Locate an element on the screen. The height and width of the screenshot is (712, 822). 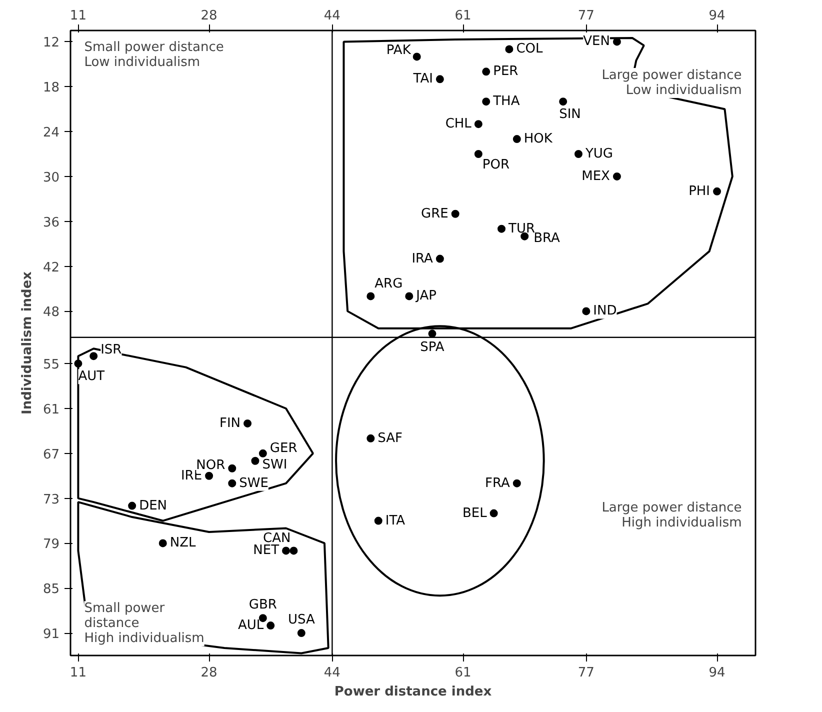
y-tick-label: 91 is located at coordinates (51, 634).